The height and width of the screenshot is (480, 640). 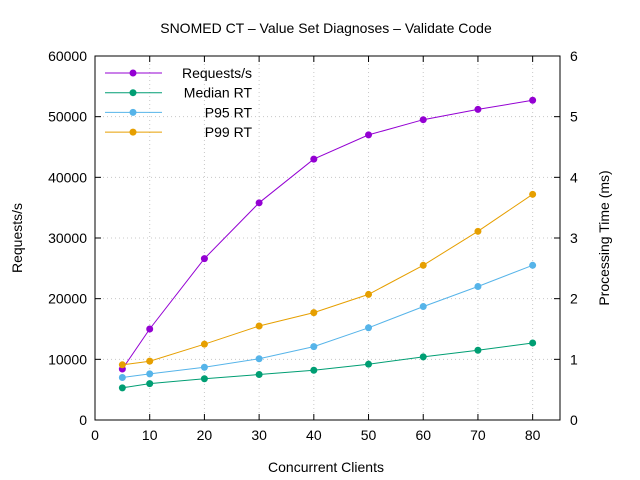 I want to click on y2-tick-label: 2, so click(x=574, y=299).